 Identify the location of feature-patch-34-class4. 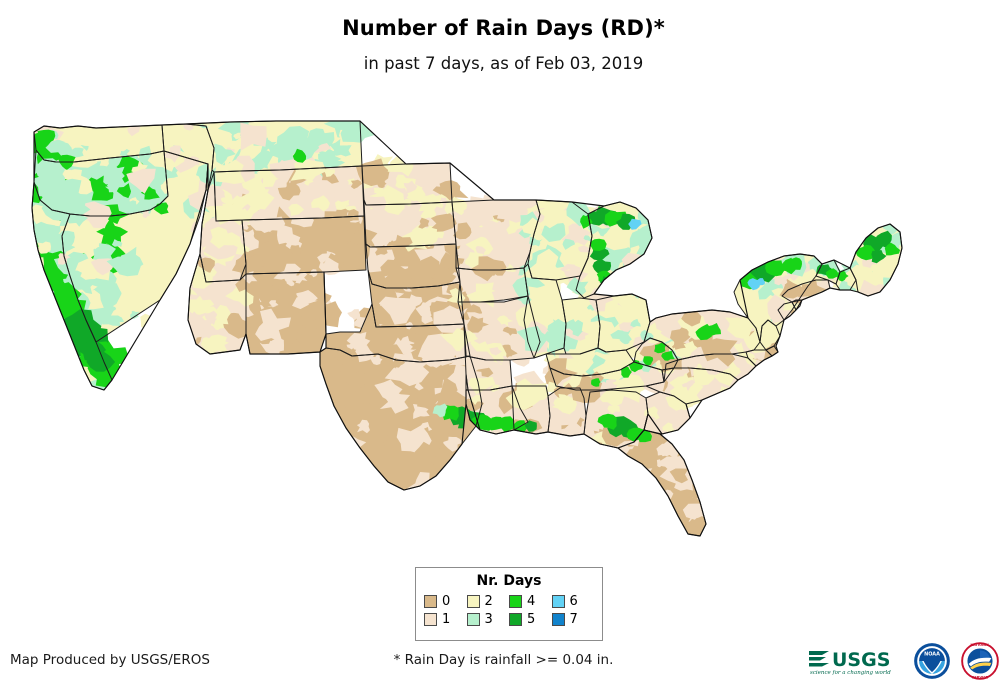
(598, 244).